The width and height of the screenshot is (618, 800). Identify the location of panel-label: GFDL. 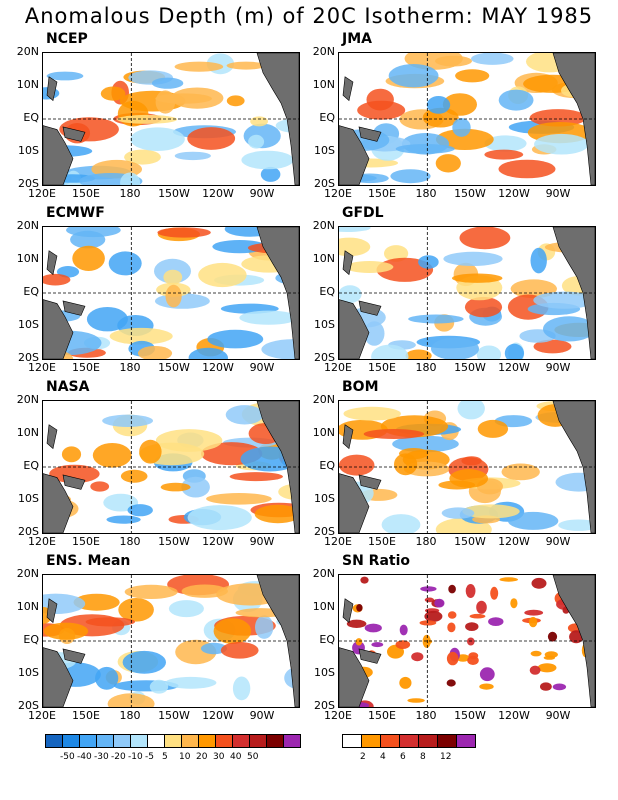
(363, 213).